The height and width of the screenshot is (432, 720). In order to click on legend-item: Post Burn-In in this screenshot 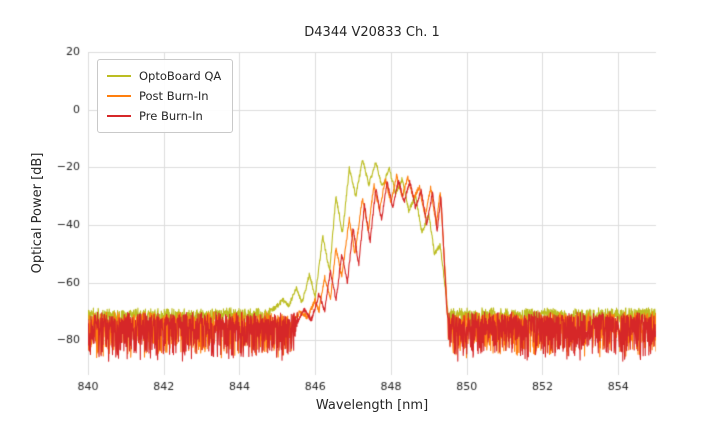, I will do `click(164, 96)`.